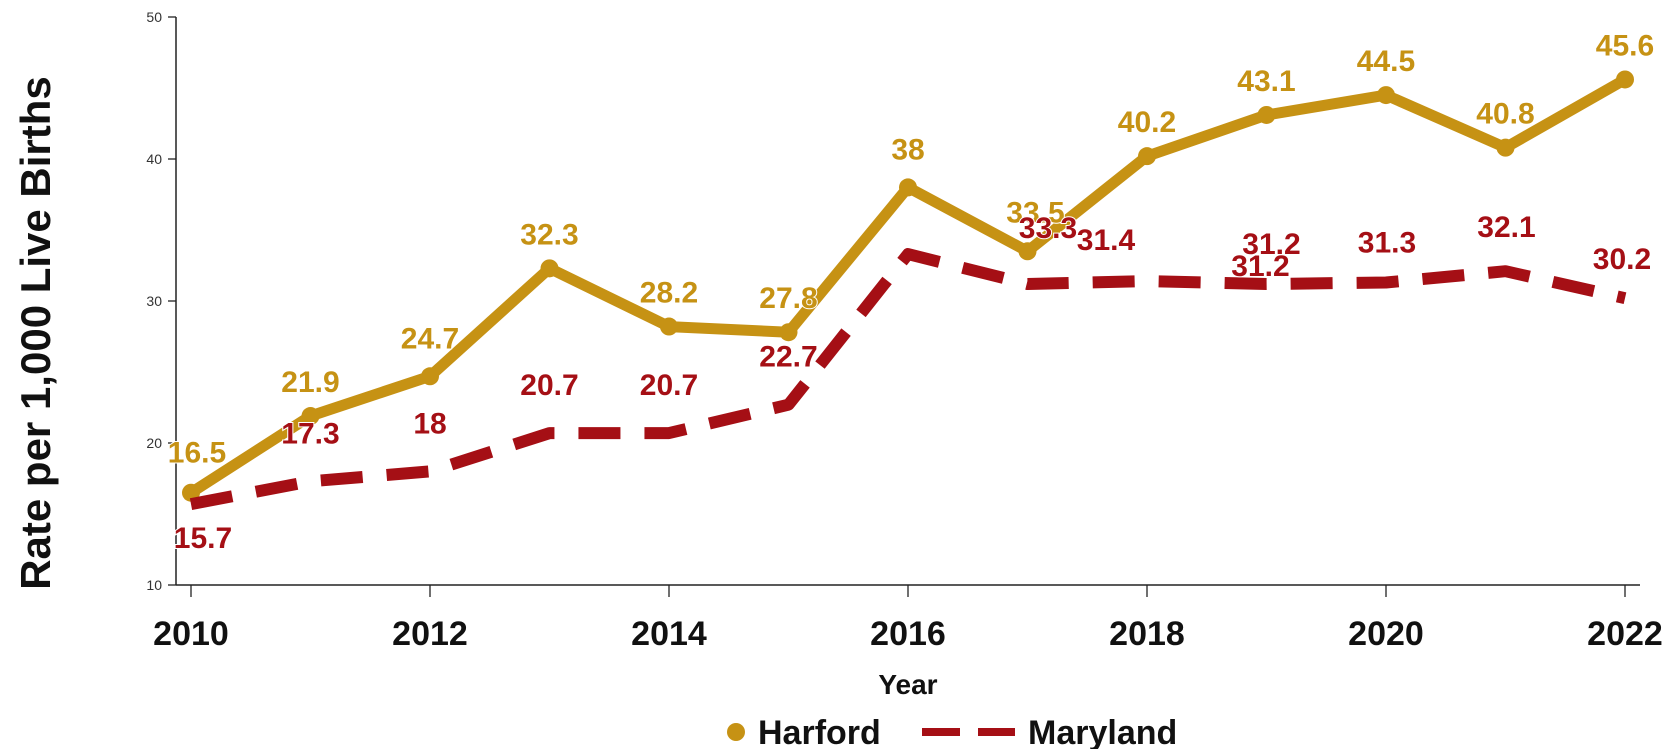 The width and height of the screenshot is (1678, 754). What do you see at coordinates (1147, 122) in the screenshot?
I see `harford-data-label: 40.2` at bounding box center [1147, 122].